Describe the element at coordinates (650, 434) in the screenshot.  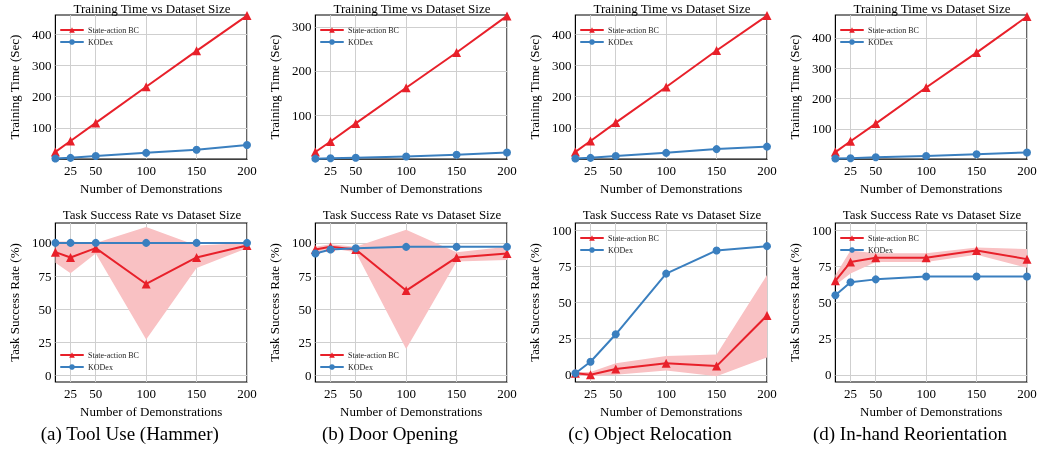
I see `text: (c) Object Relocation` at that location.